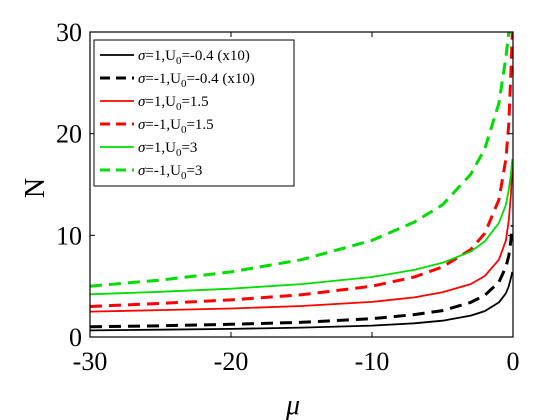  I want to click on x-tick-label: 0, so click(513, 361).